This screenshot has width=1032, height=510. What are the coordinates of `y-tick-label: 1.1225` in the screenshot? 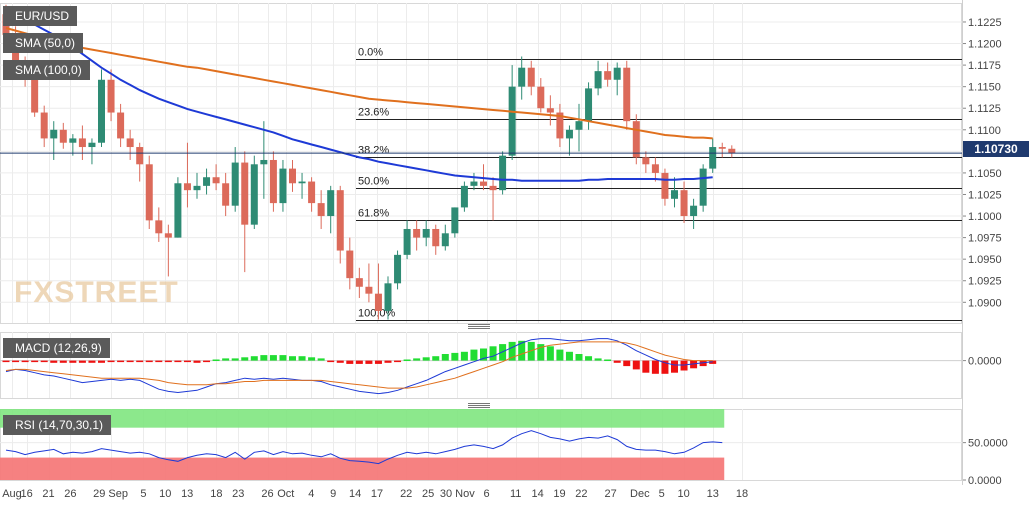 It's located at (985, 23).